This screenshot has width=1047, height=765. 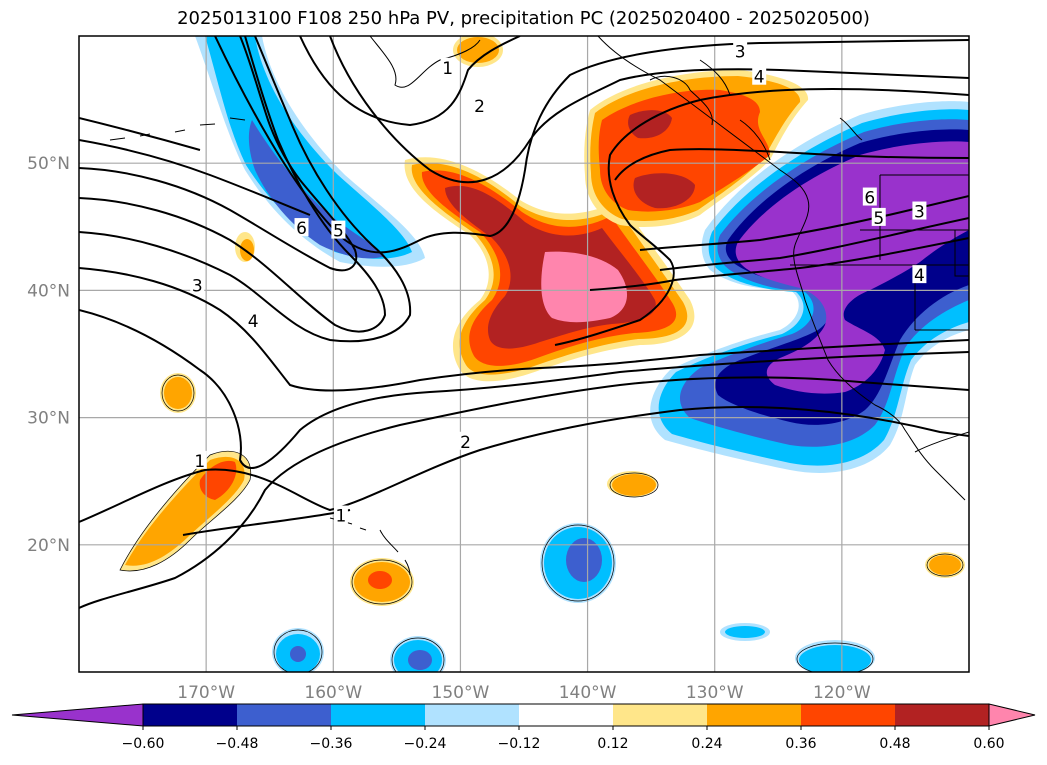 I want to click on contour-label-7: 4, so click(x=253, y=322).